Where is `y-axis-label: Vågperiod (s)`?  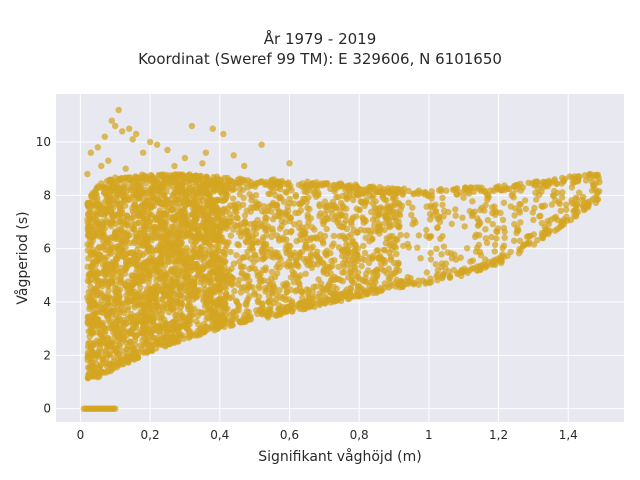
y-axis-label: Vågperiod (s) is located at coordinates (22, 257).